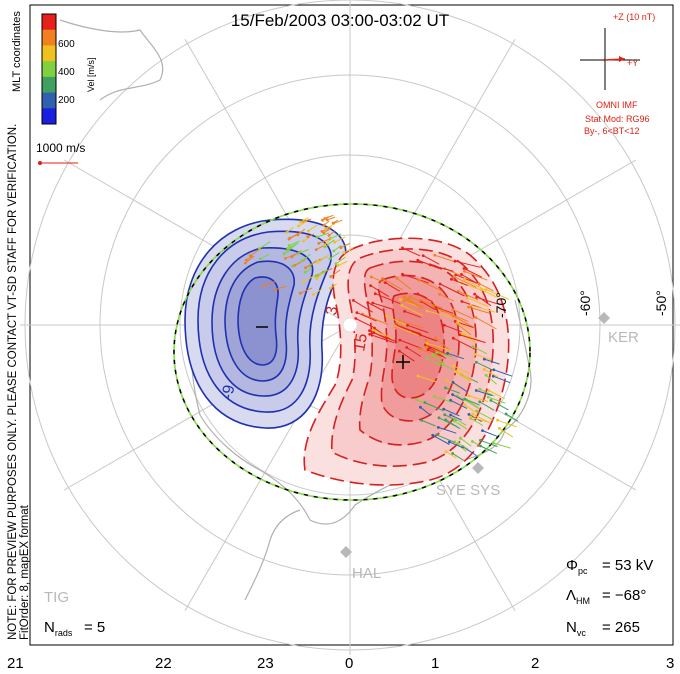 The height and width of the screenshot is (674, 680). I want to click on velocity-colorbar: 600 400 200 Vel [m/s], so click(68, 69).